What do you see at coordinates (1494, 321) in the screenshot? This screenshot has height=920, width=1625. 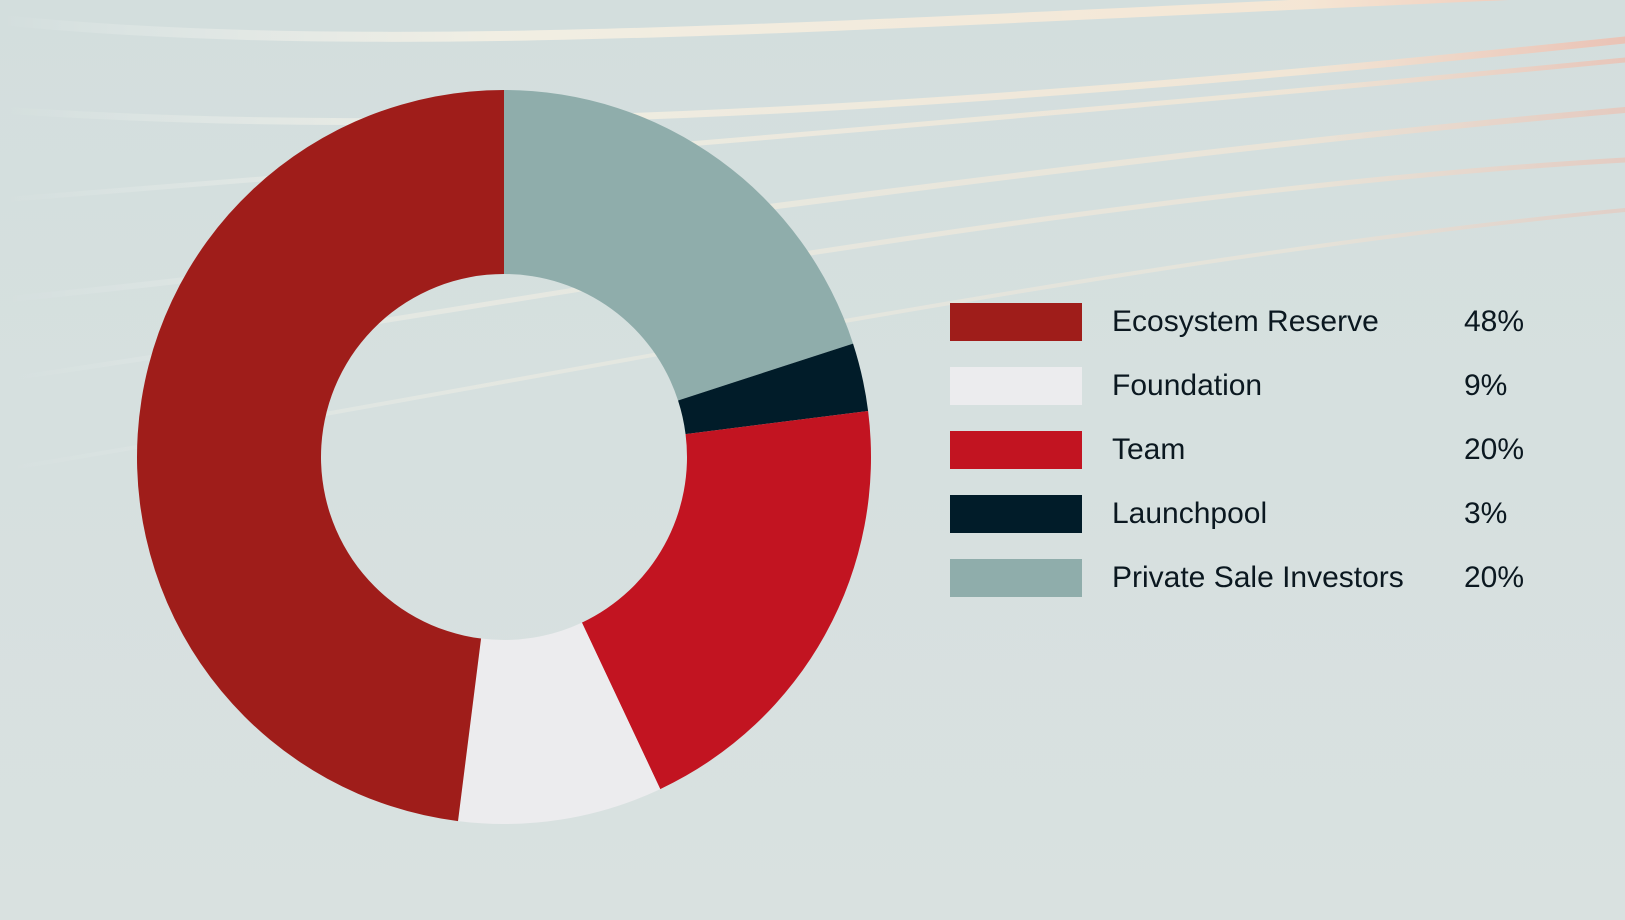 I see `legend-value: 48%` at bounding box center [1494, 321].